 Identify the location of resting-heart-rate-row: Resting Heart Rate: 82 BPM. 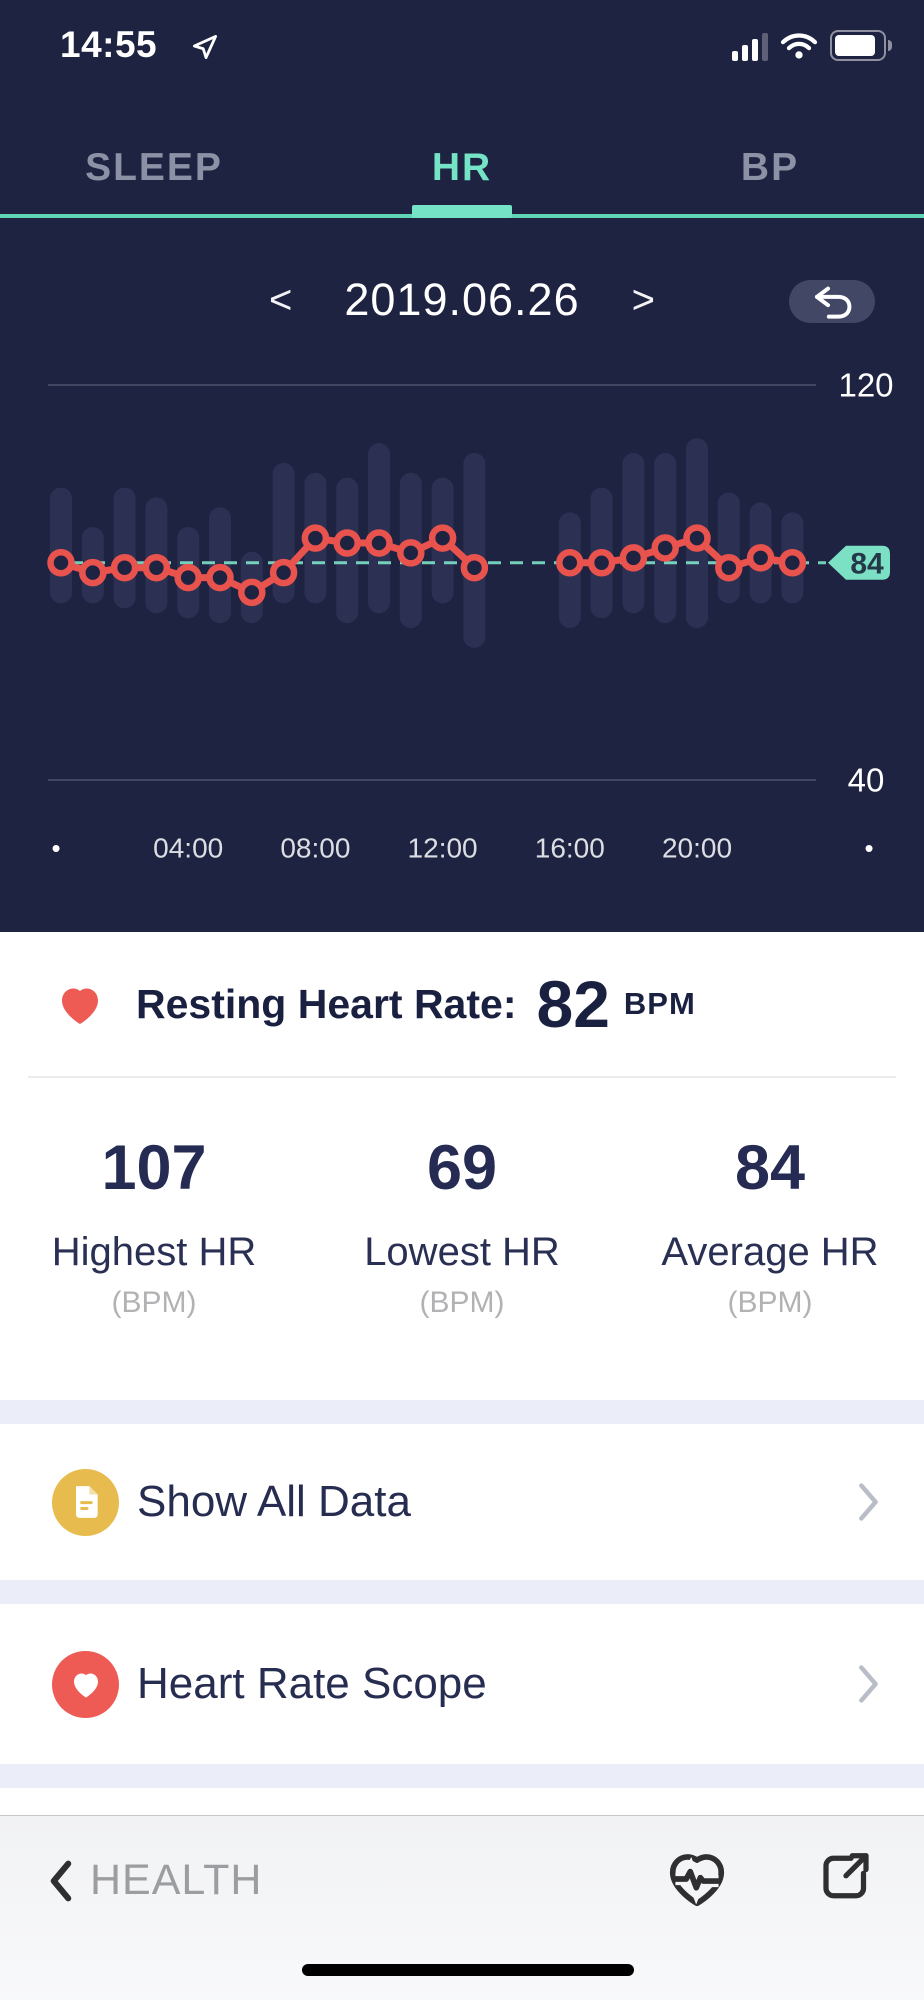
(462, 1004).